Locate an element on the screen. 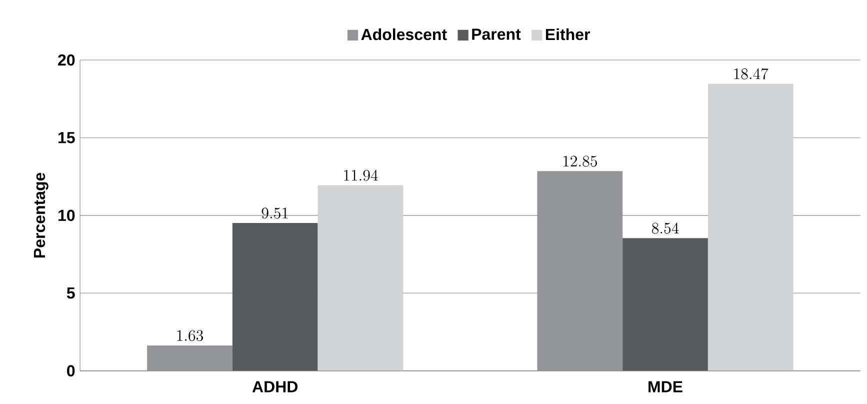 The width and height of the screenshot is (867, 404). y-tick-label: 10 is located at coordinates (66, 215).